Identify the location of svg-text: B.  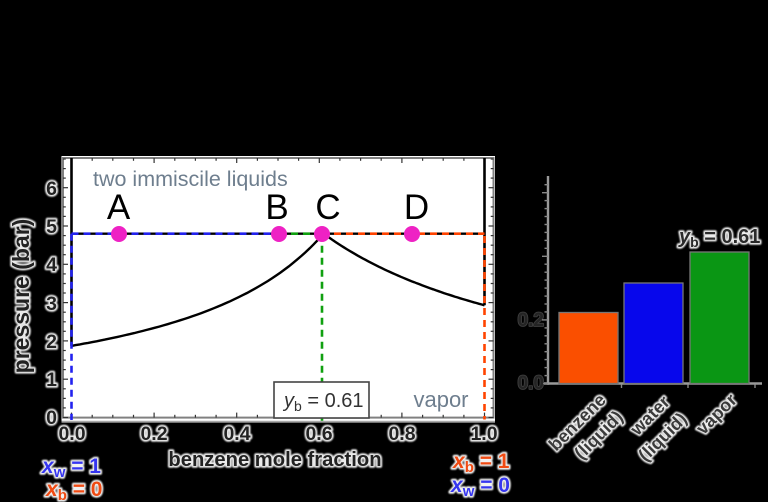
(276, 207).